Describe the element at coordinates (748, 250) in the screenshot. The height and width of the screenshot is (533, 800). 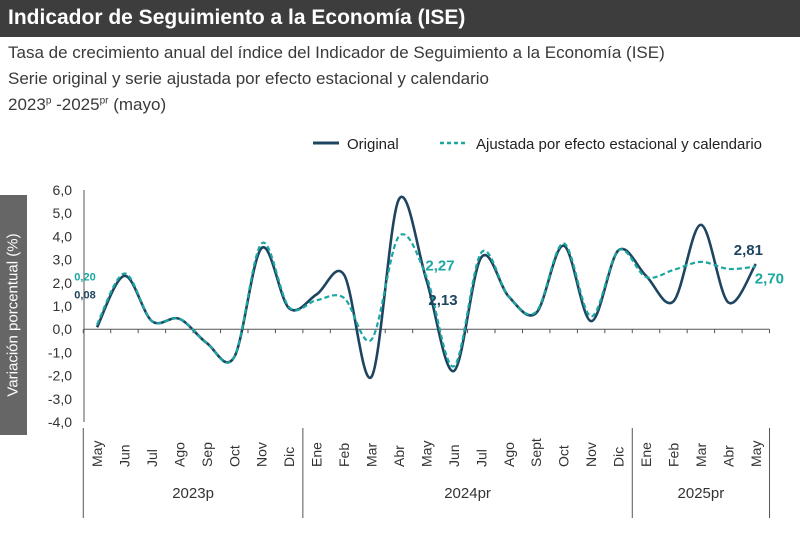
I see `data-label: 2,81` at that location.